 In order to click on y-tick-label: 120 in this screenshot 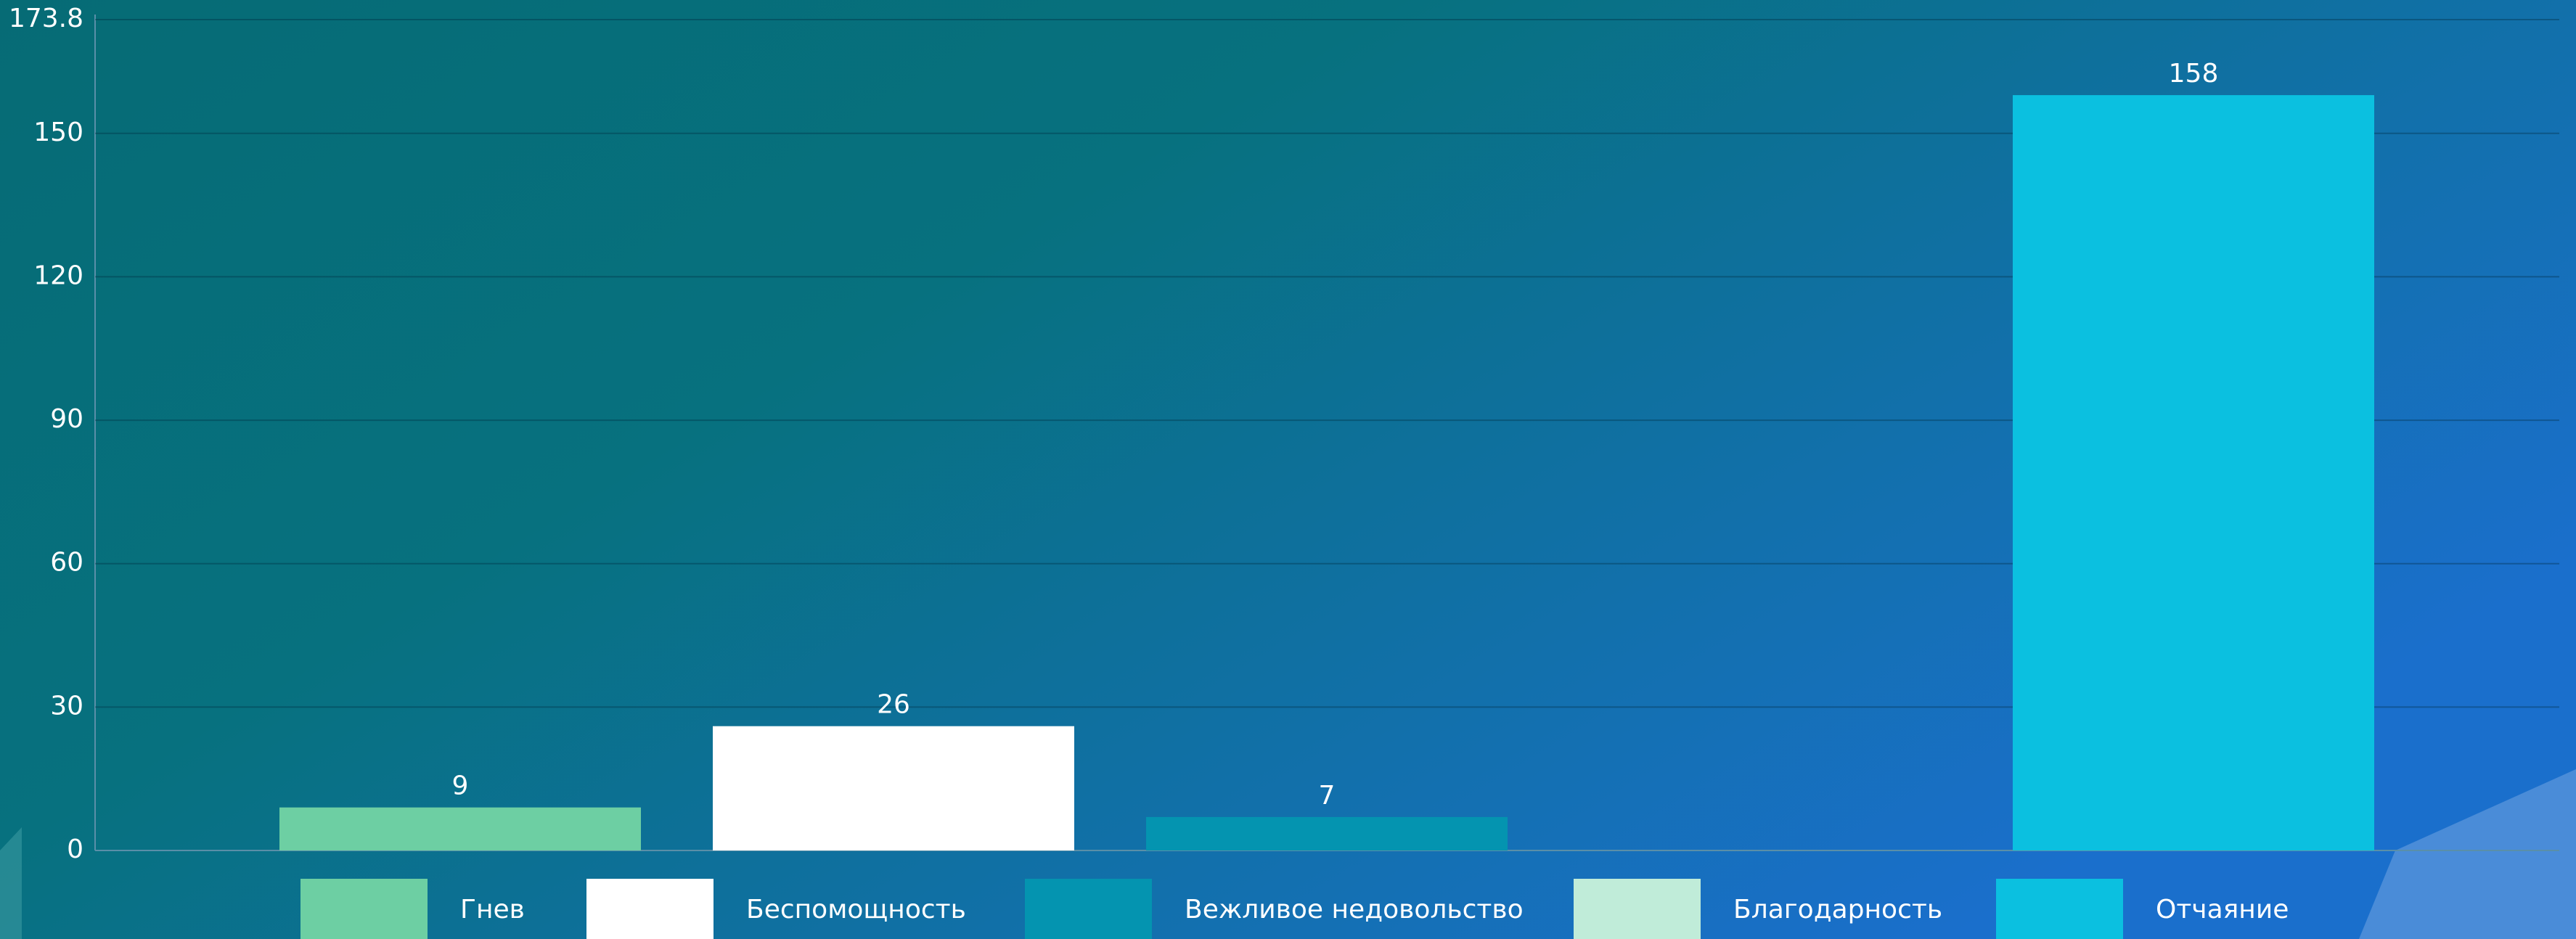, I will do `click(58, 275)`.